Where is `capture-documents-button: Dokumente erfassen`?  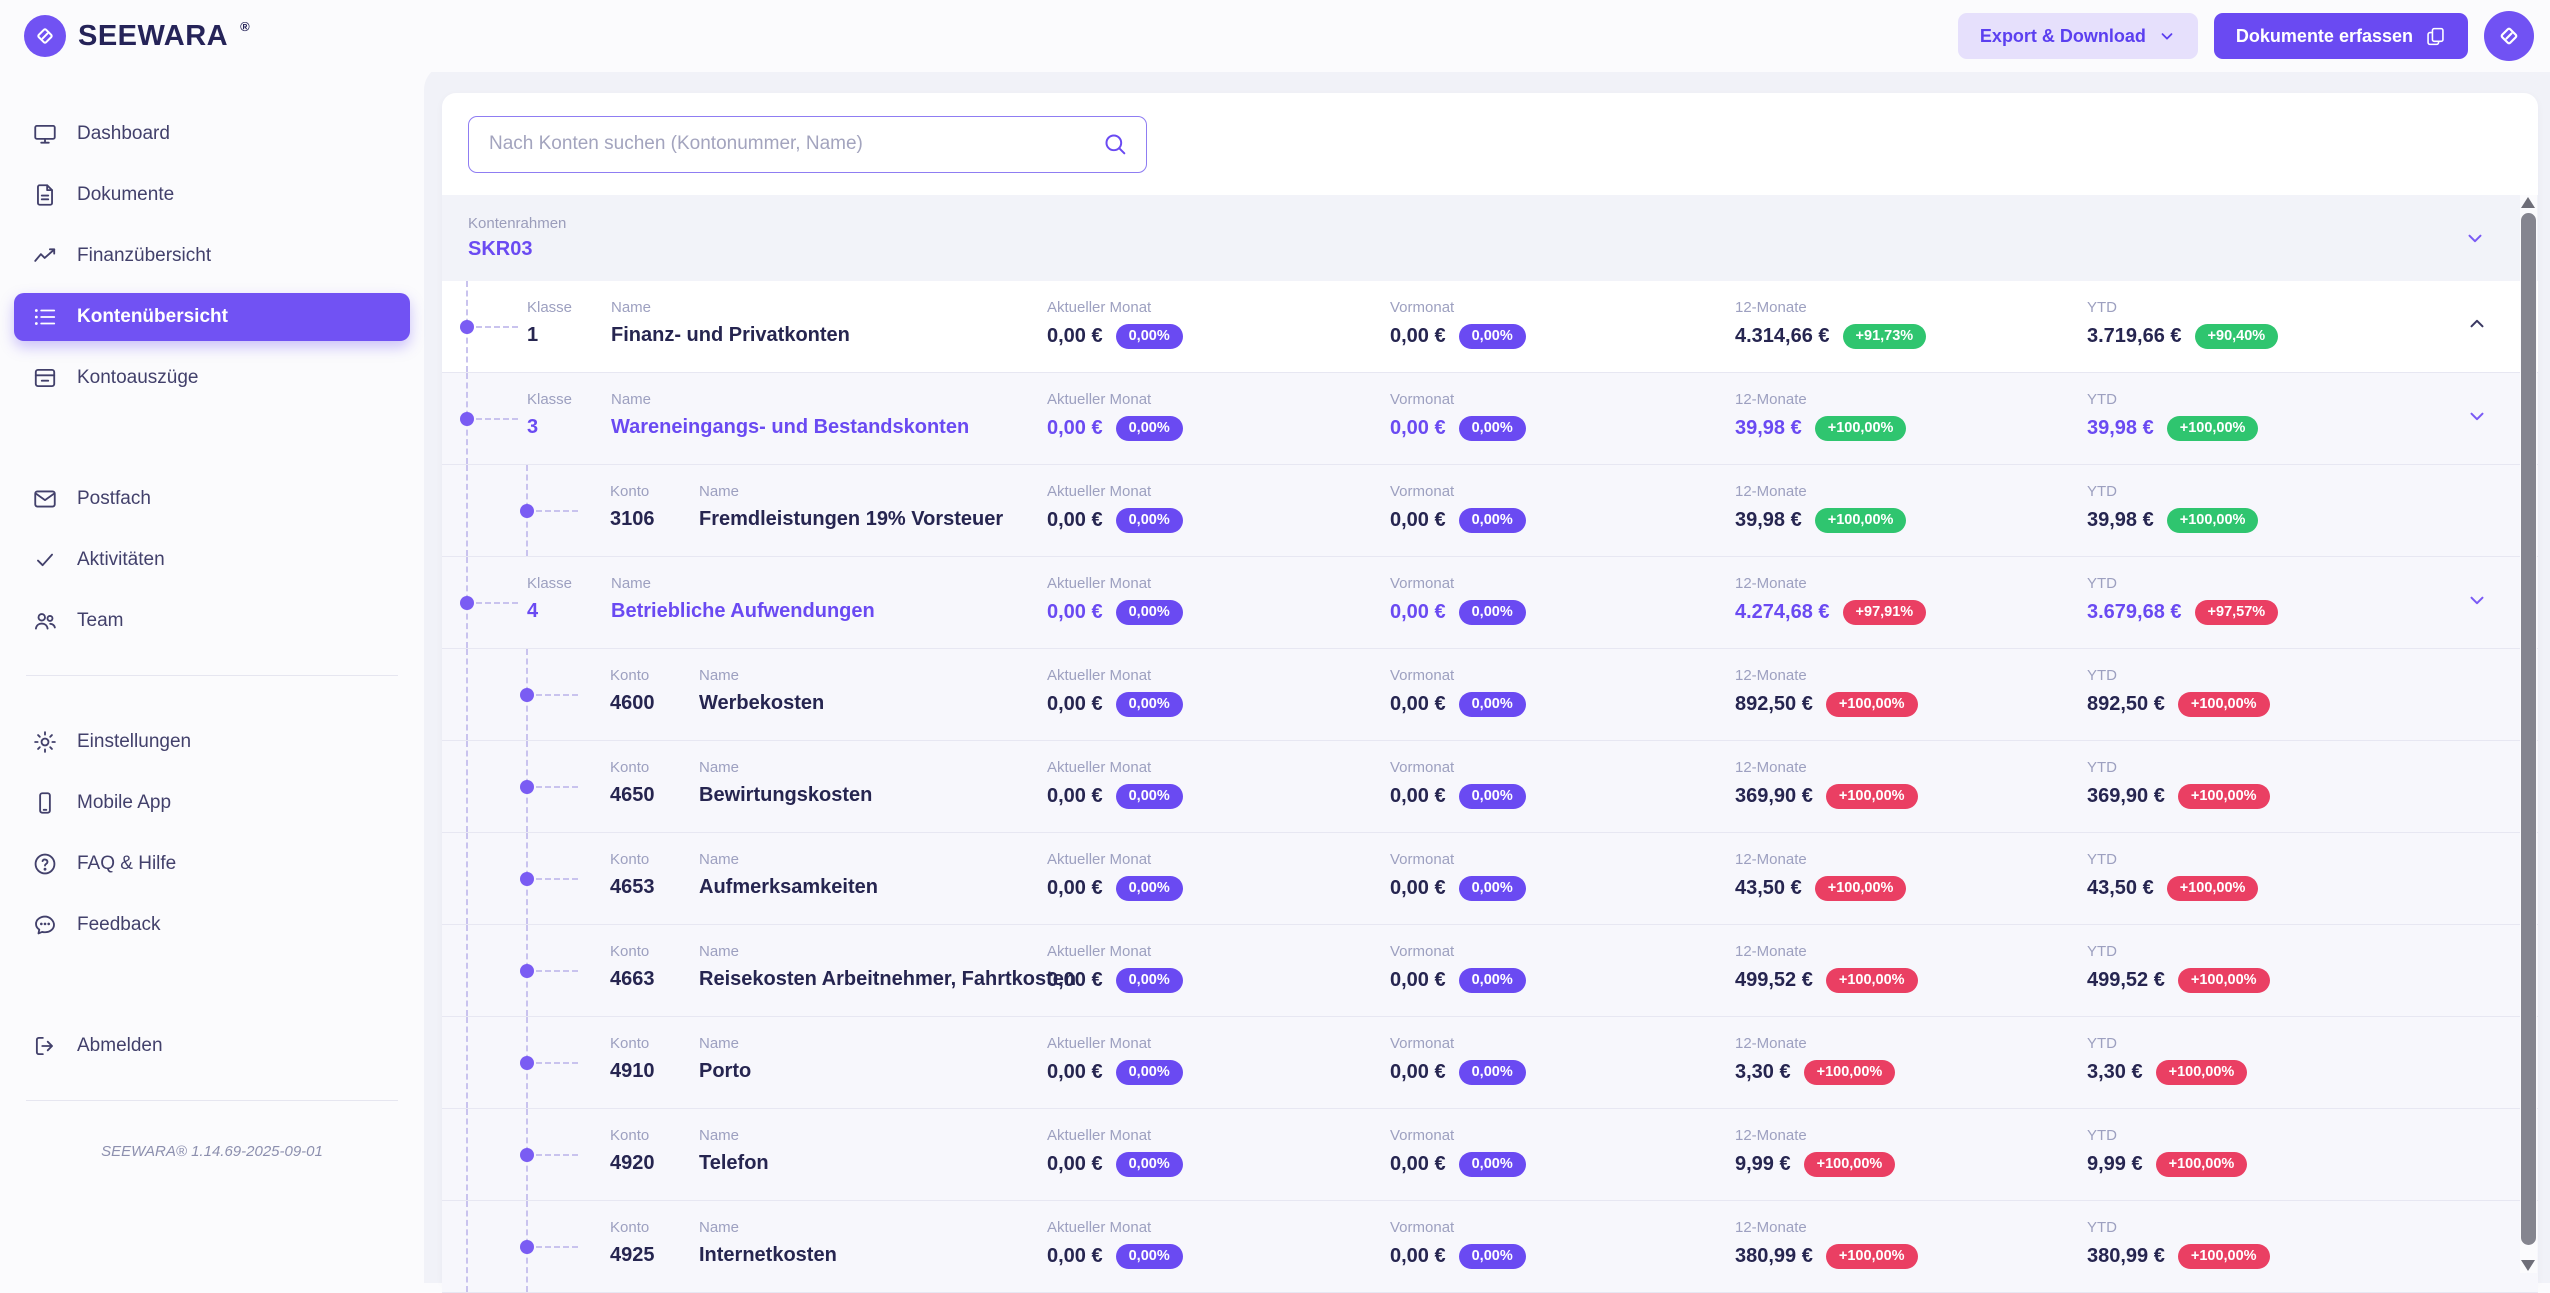 capture-documents-button: Dokumente erfassen is located at coordinates (2341, 36).